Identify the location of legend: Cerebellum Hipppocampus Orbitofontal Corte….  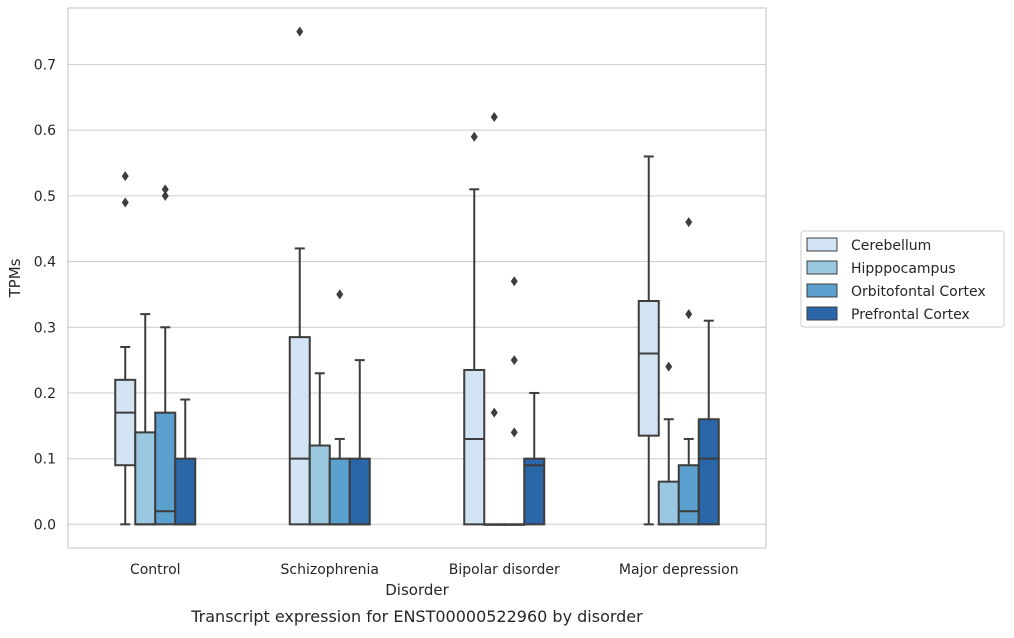
(902, 279).